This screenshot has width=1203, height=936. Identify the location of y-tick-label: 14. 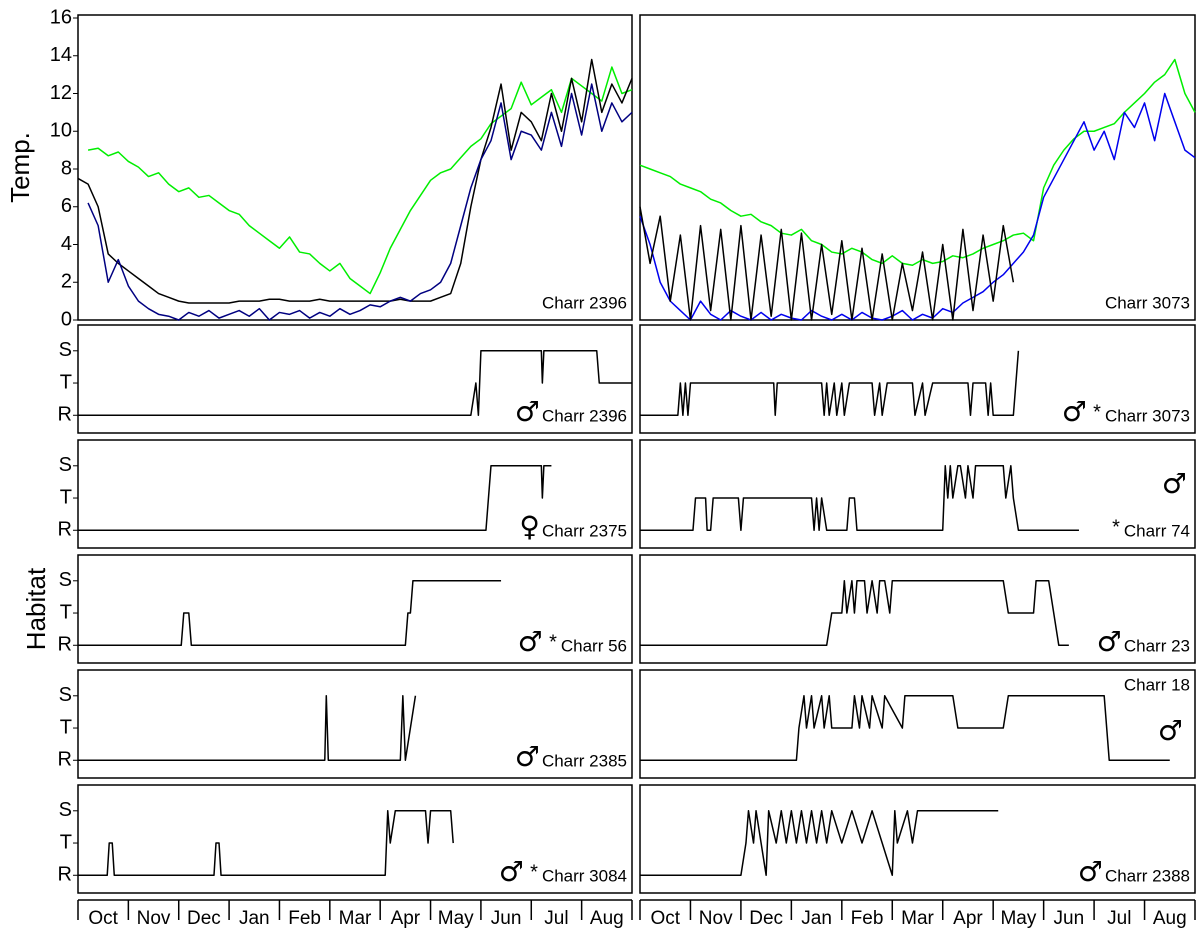
(61, 55).